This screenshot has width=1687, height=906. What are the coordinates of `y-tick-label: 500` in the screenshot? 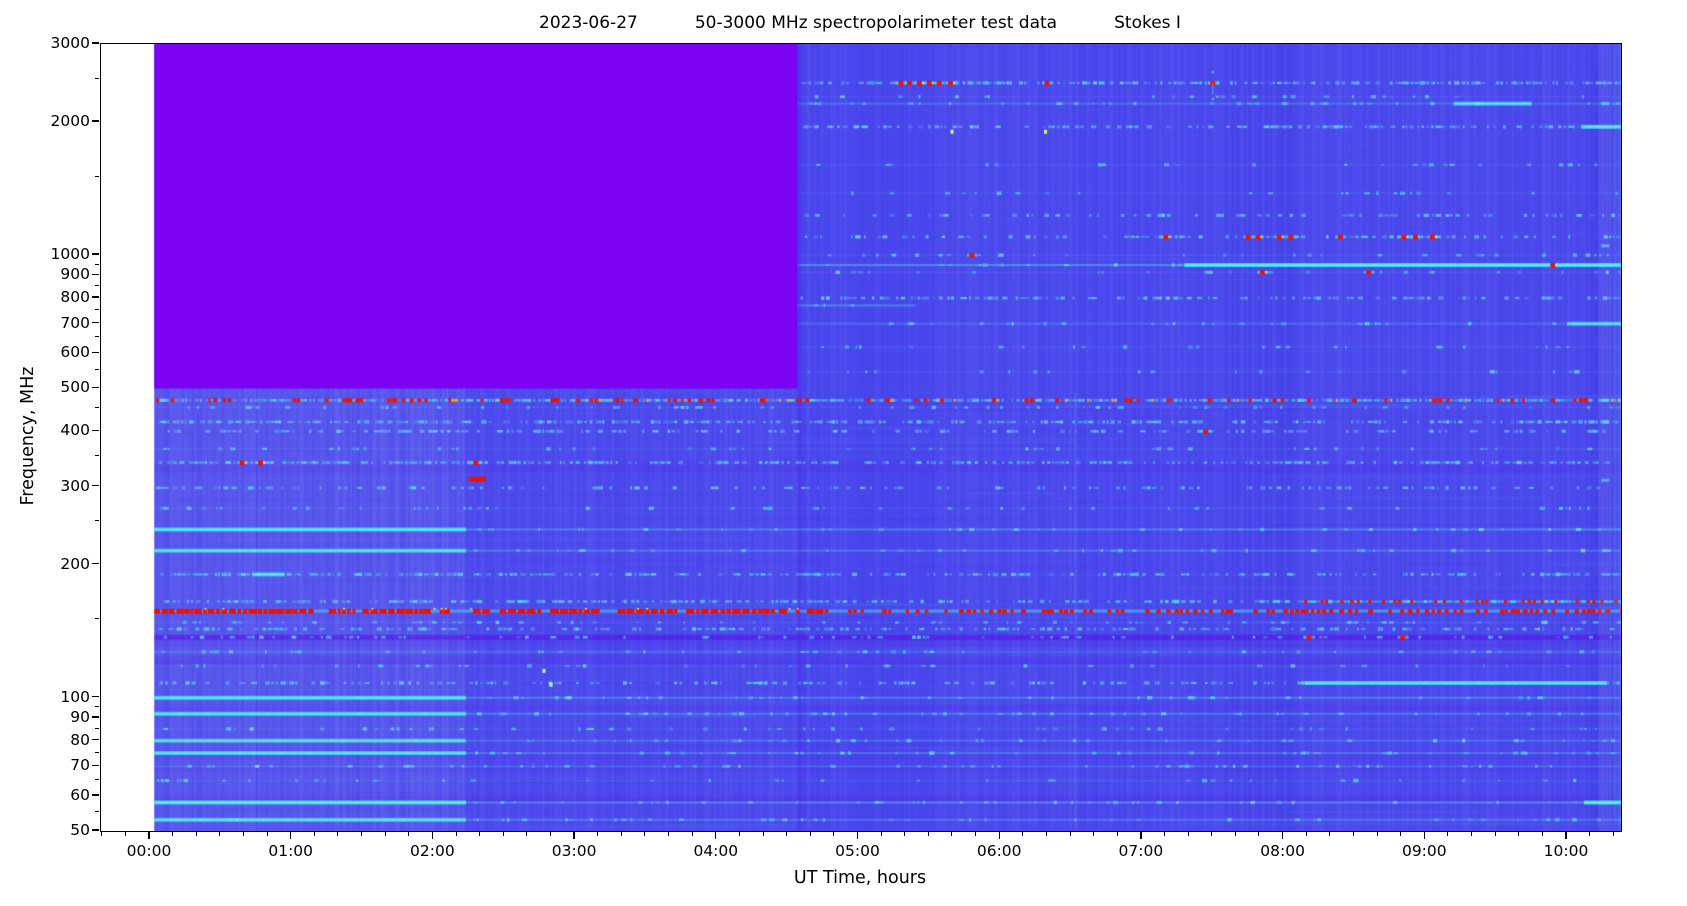 It's located at (75, 387).